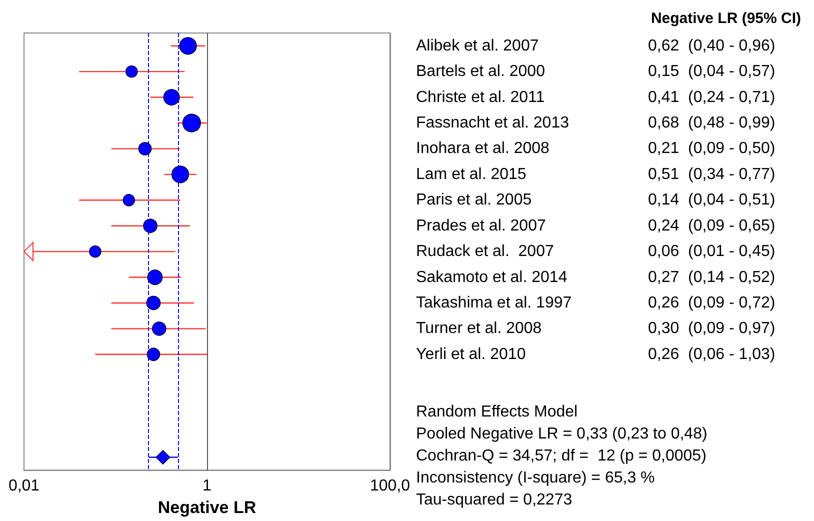 The height and width of the screenshot is (521, 814). I want to click on text: Inconsistency (I-square) = 65,3 %, so click(535, 478).